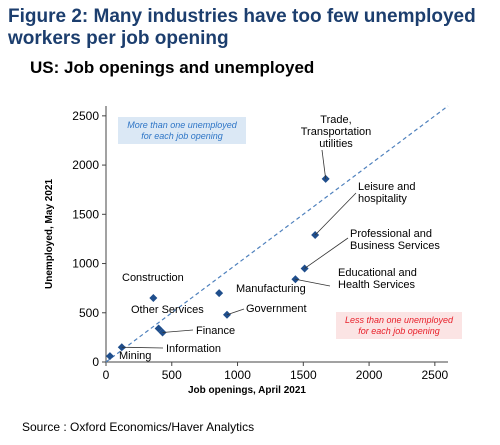  Describe the element at coordinates (377, 273) in the screenshot. I see `data-point-label: Educational and` at that location.